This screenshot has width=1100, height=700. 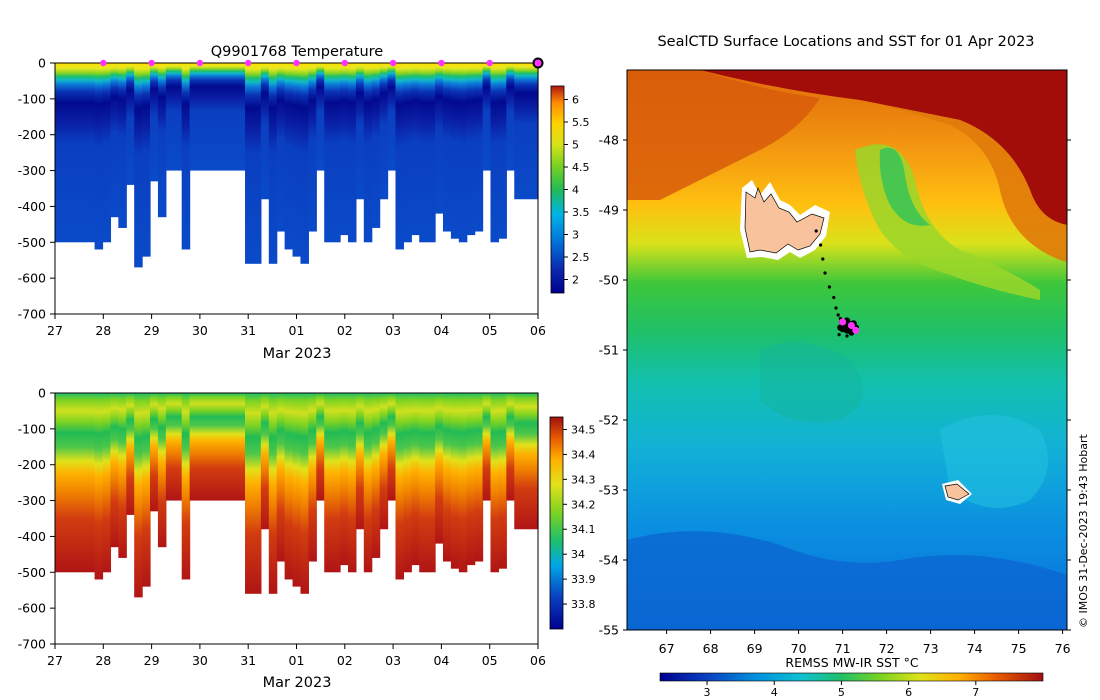 I want to click on x-tick-label: 29, so click(x=152, y=330).